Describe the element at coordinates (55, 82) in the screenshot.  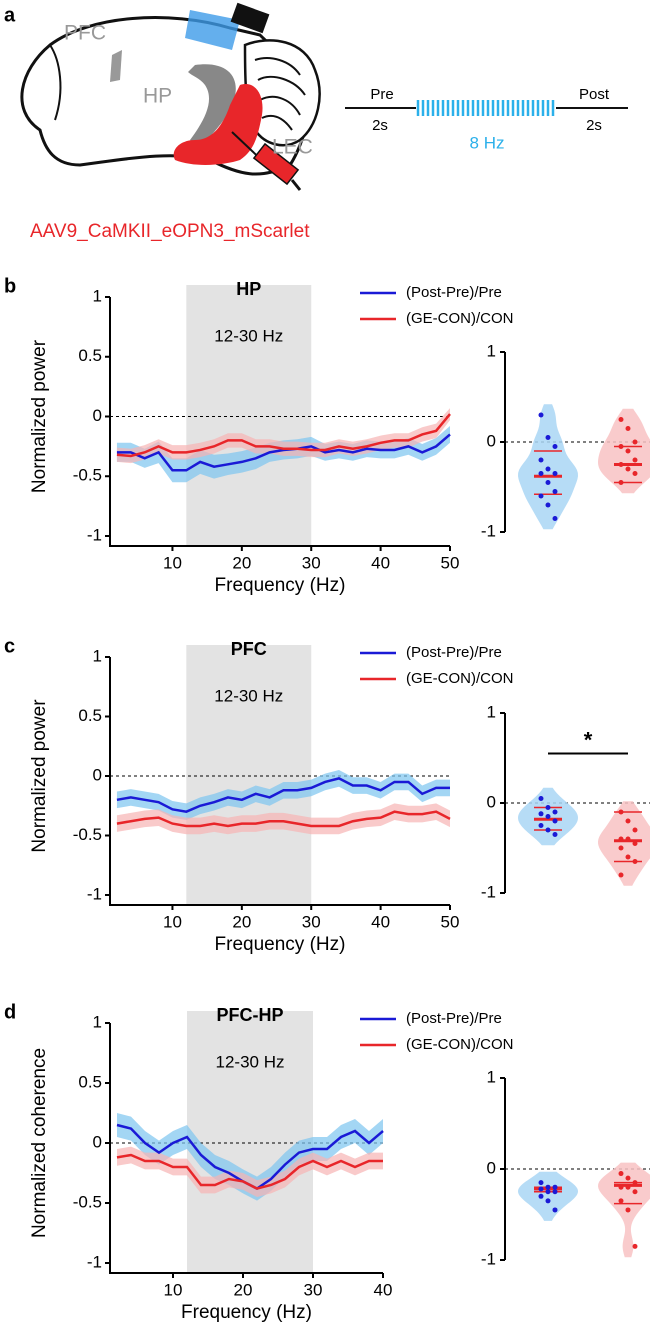
I see `bulb-line` at that location.